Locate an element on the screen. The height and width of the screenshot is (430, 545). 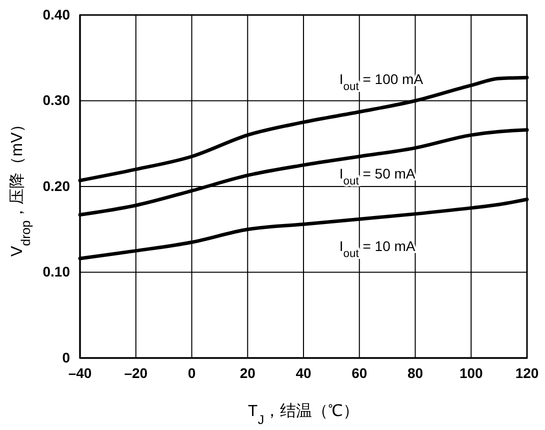
x-axis-title: T$_{J}$，结温（℃） is located at coordinates (304, 414).